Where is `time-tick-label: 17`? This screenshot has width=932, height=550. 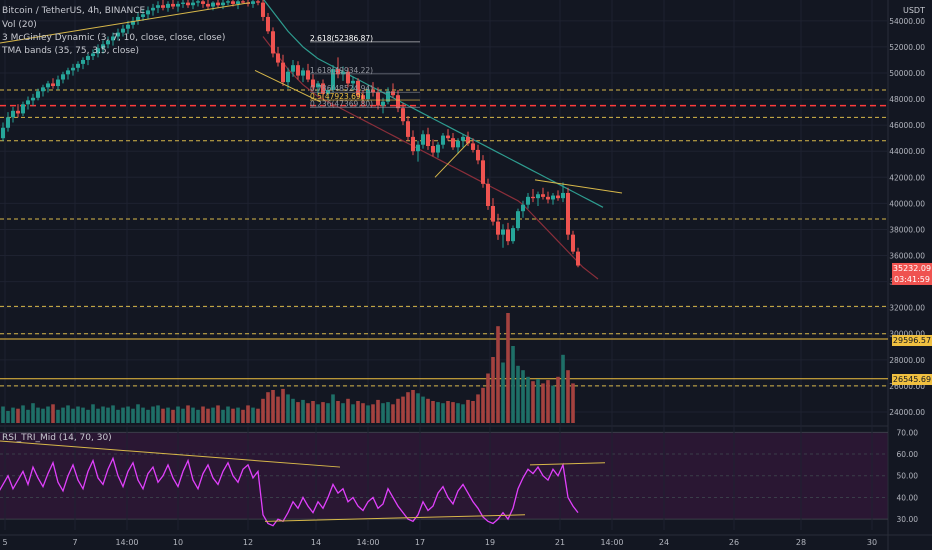
time-tick-label: 17 is located at coordinates (420, 542).